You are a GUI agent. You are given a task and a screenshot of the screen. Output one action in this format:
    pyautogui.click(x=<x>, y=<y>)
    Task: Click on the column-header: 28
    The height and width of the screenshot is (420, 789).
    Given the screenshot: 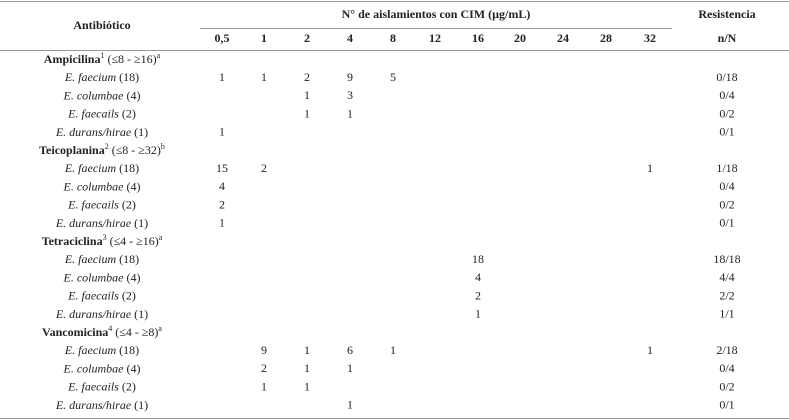 What is the action you would take?
    pyautogui.click(x=606, y=38)
    